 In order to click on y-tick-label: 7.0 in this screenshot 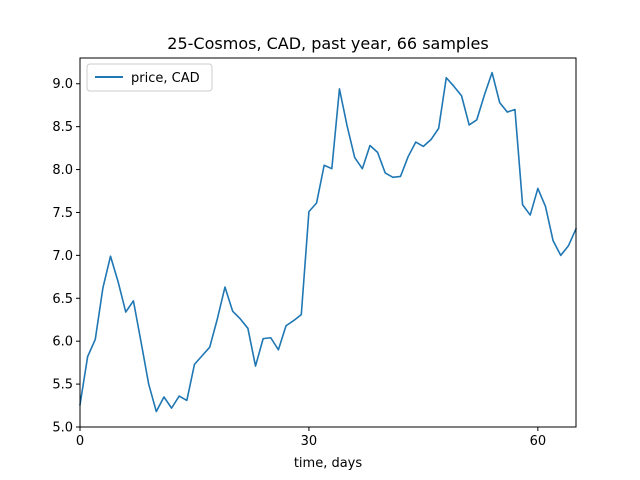, I will do `click(62, 256)`.